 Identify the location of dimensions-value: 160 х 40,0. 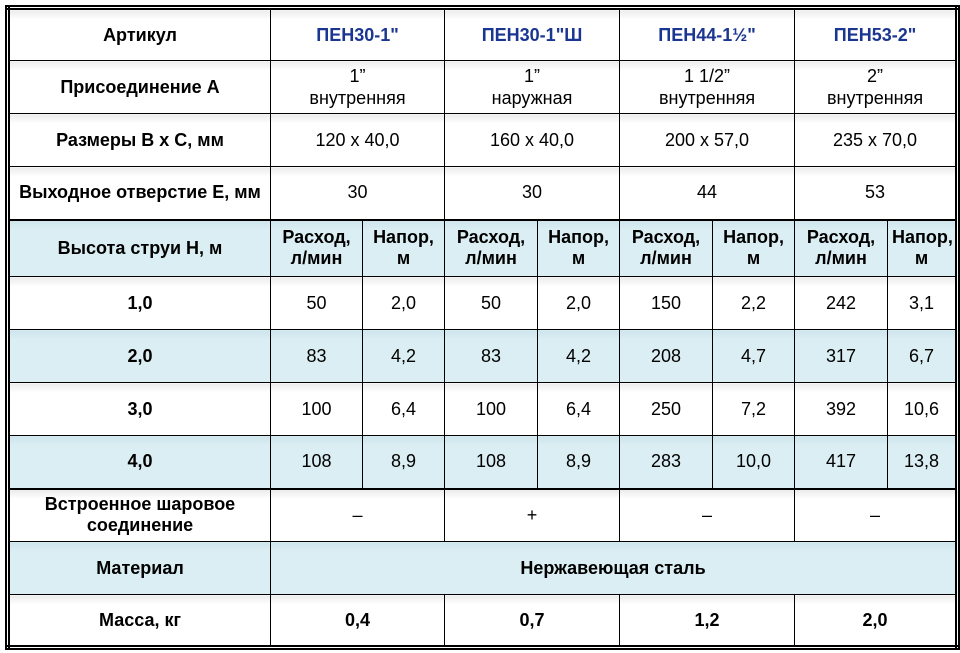
(532, 140).